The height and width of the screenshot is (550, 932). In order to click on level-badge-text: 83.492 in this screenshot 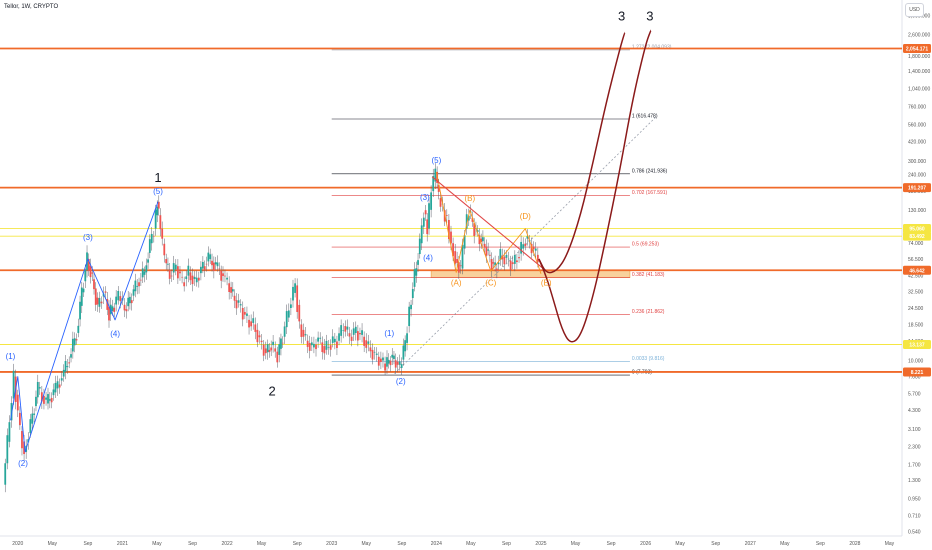, I will do `click(917, 237)`.